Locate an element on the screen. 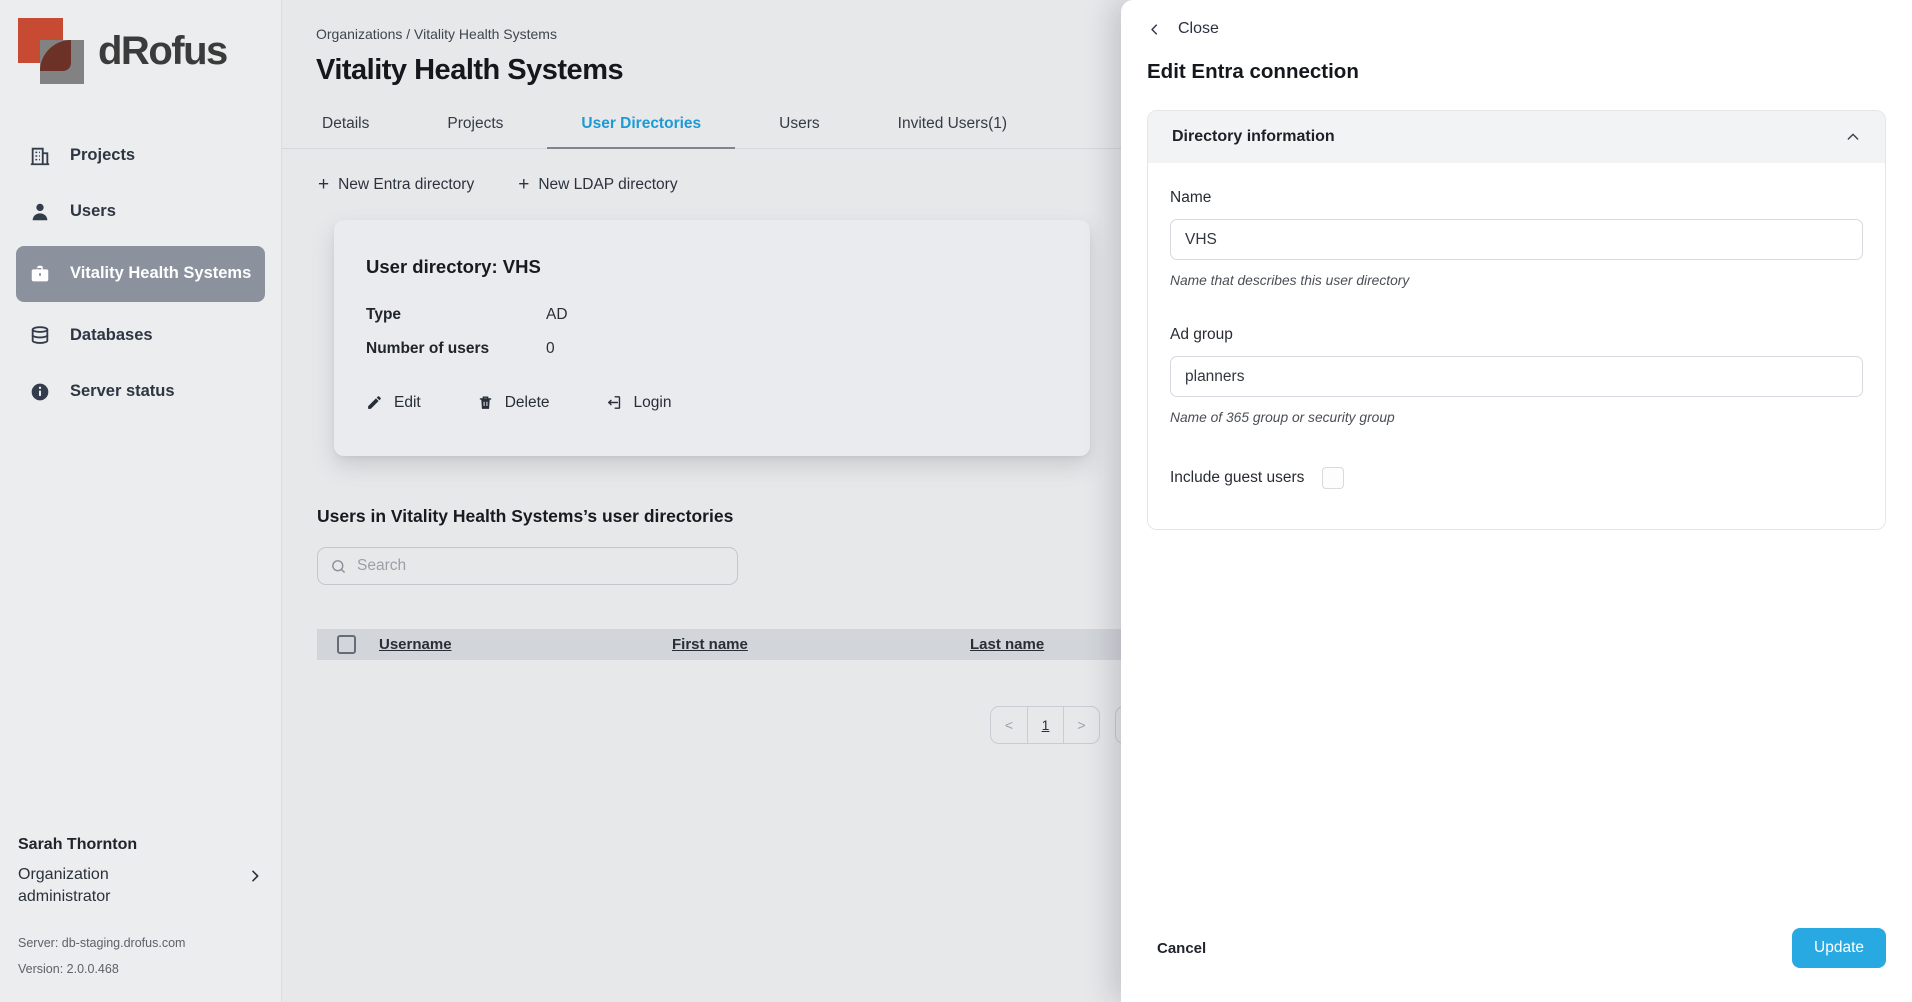  name-input is located at coordinates (1516, 239).